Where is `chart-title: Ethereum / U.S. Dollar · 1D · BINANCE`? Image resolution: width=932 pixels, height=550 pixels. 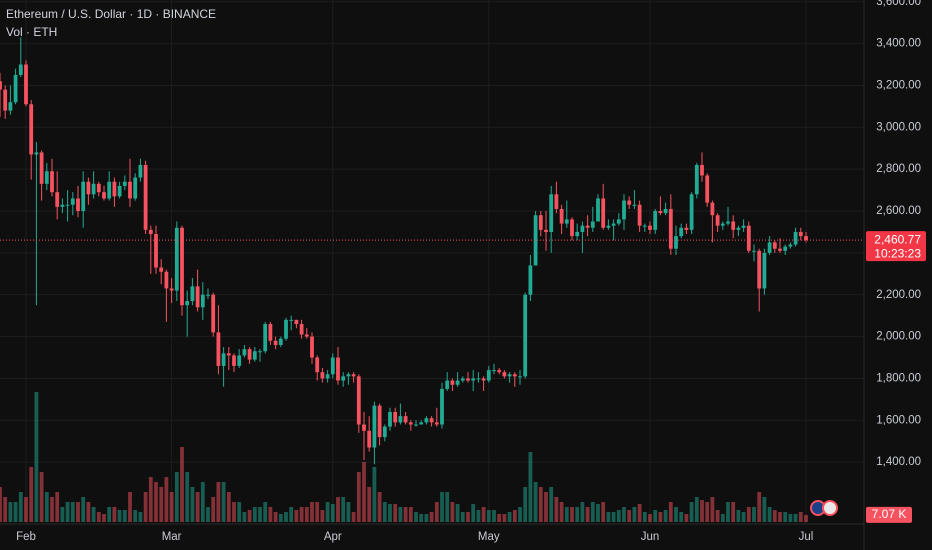
chart-title: Ethereum / U.S. Dollar · 1D · BINANCE is located at coordinates (111, 14).